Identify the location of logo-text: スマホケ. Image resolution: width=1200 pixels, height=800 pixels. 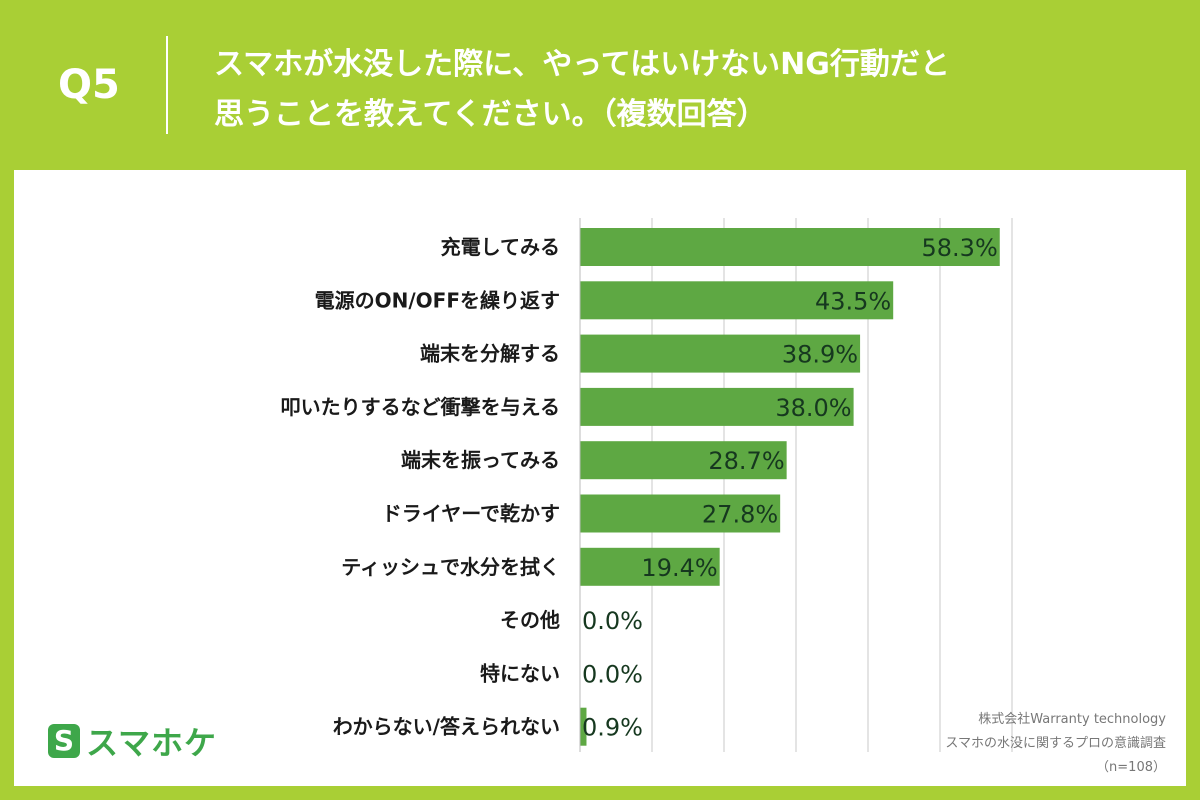
(152, 743).